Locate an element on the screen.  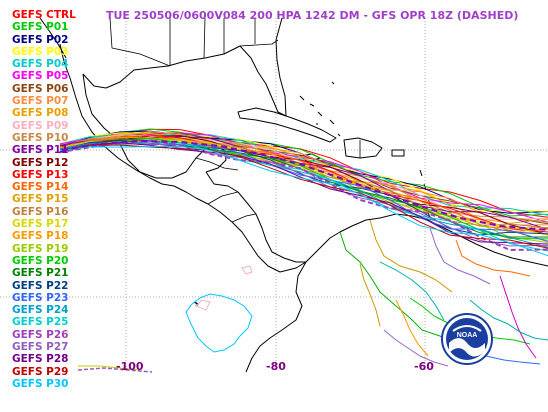
south-america-coast is located at coordinates (426, 240).